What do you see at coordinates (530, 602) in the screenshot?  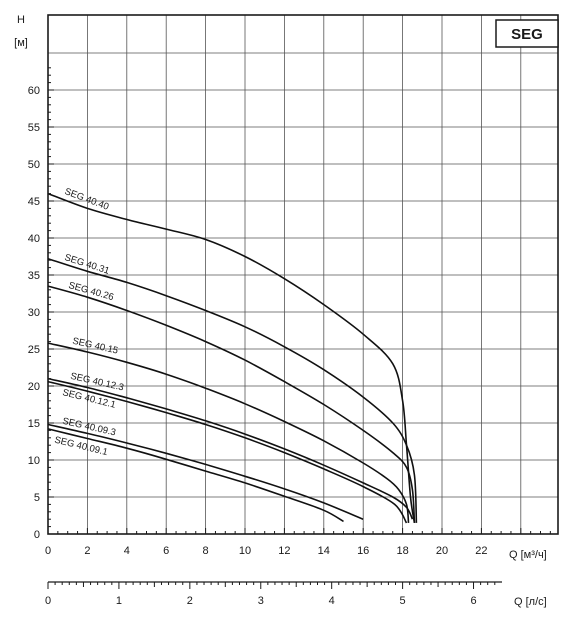 I see `x2-axis-title: Q [л/с]` at bounding box center [530, 602].